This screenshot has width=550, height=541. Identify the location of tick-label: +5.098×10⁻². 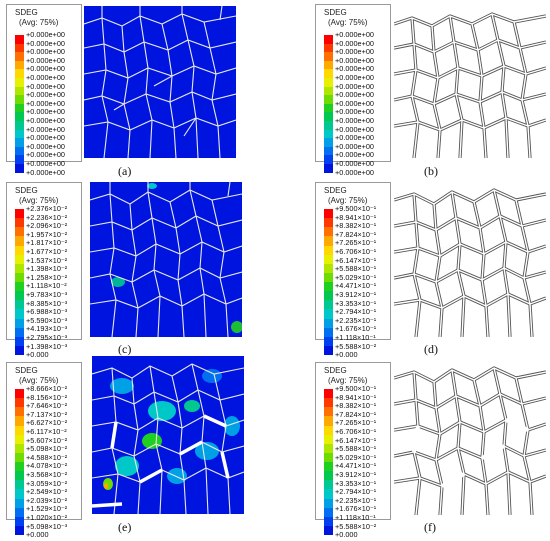
(47, 449).